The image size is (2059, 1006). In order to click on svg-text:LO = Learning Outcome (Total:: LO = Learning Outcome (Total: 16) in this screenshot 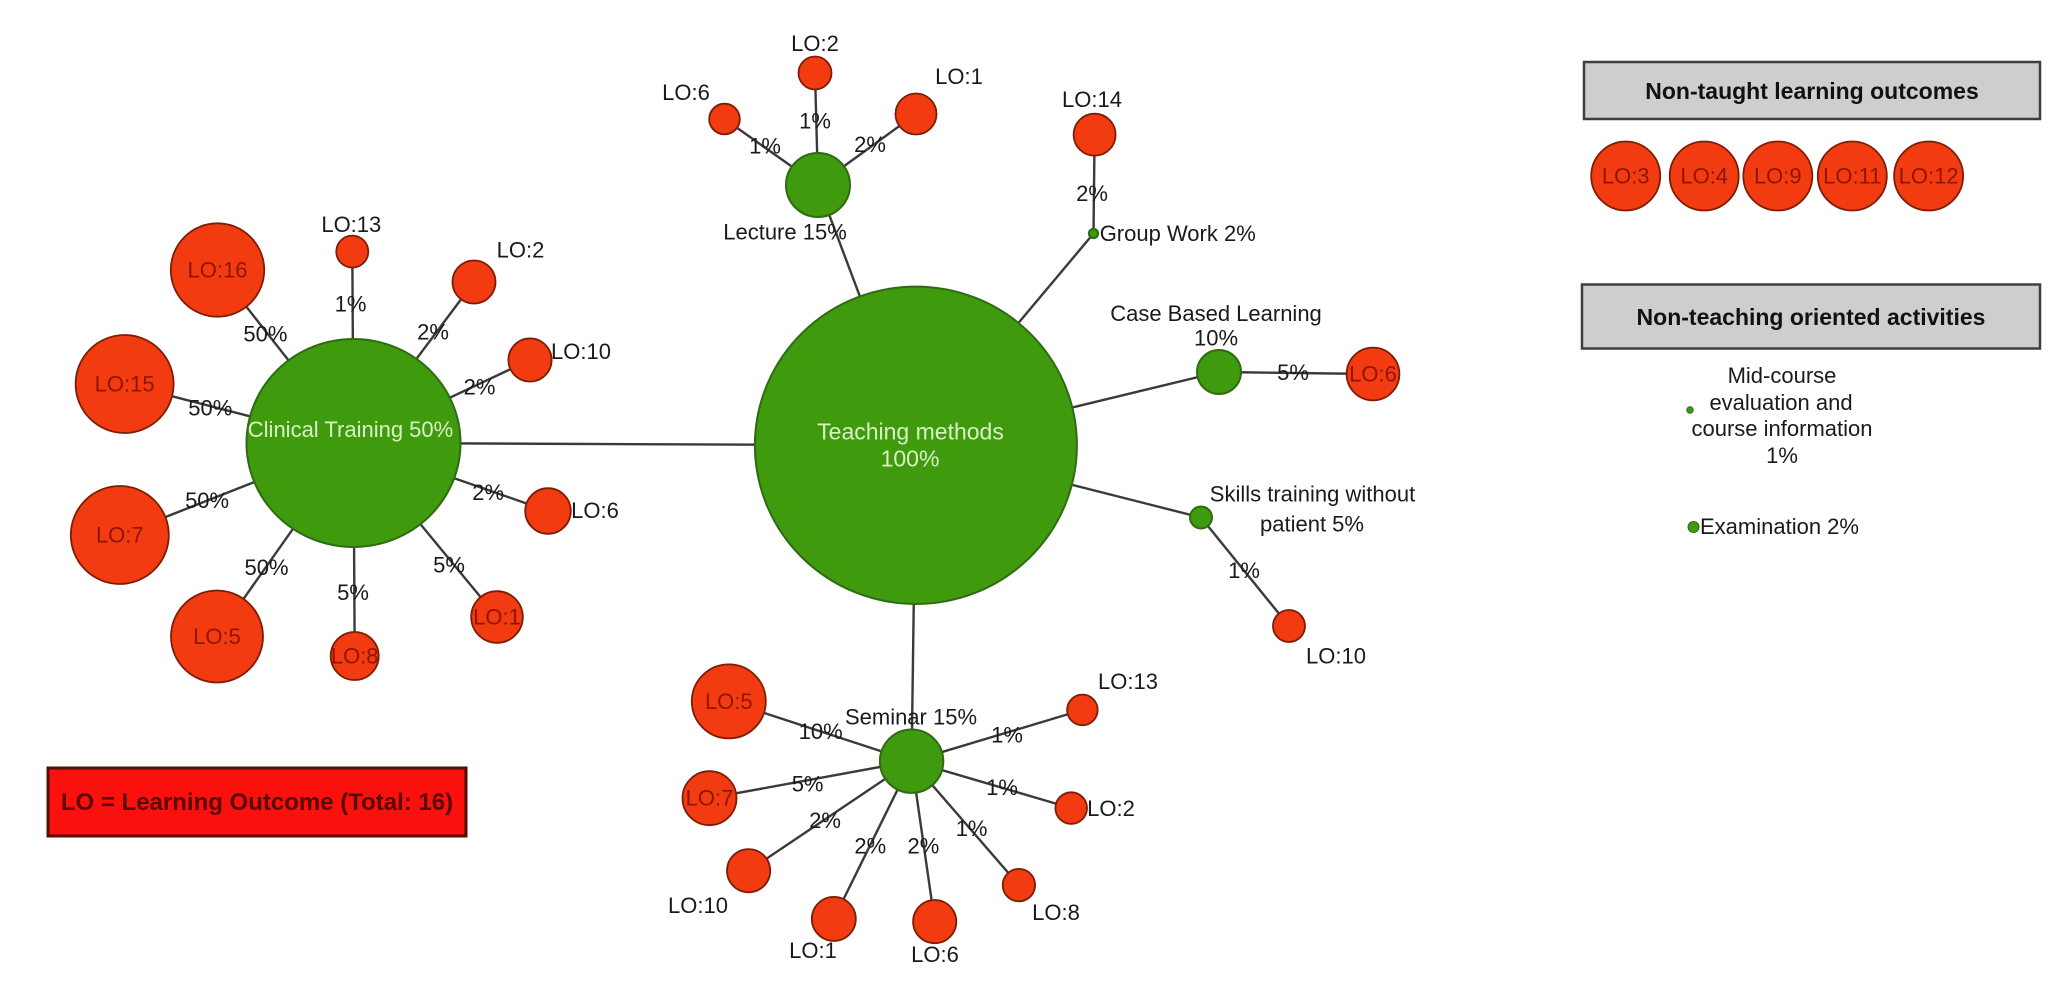, I will do `click(257, 802)`.